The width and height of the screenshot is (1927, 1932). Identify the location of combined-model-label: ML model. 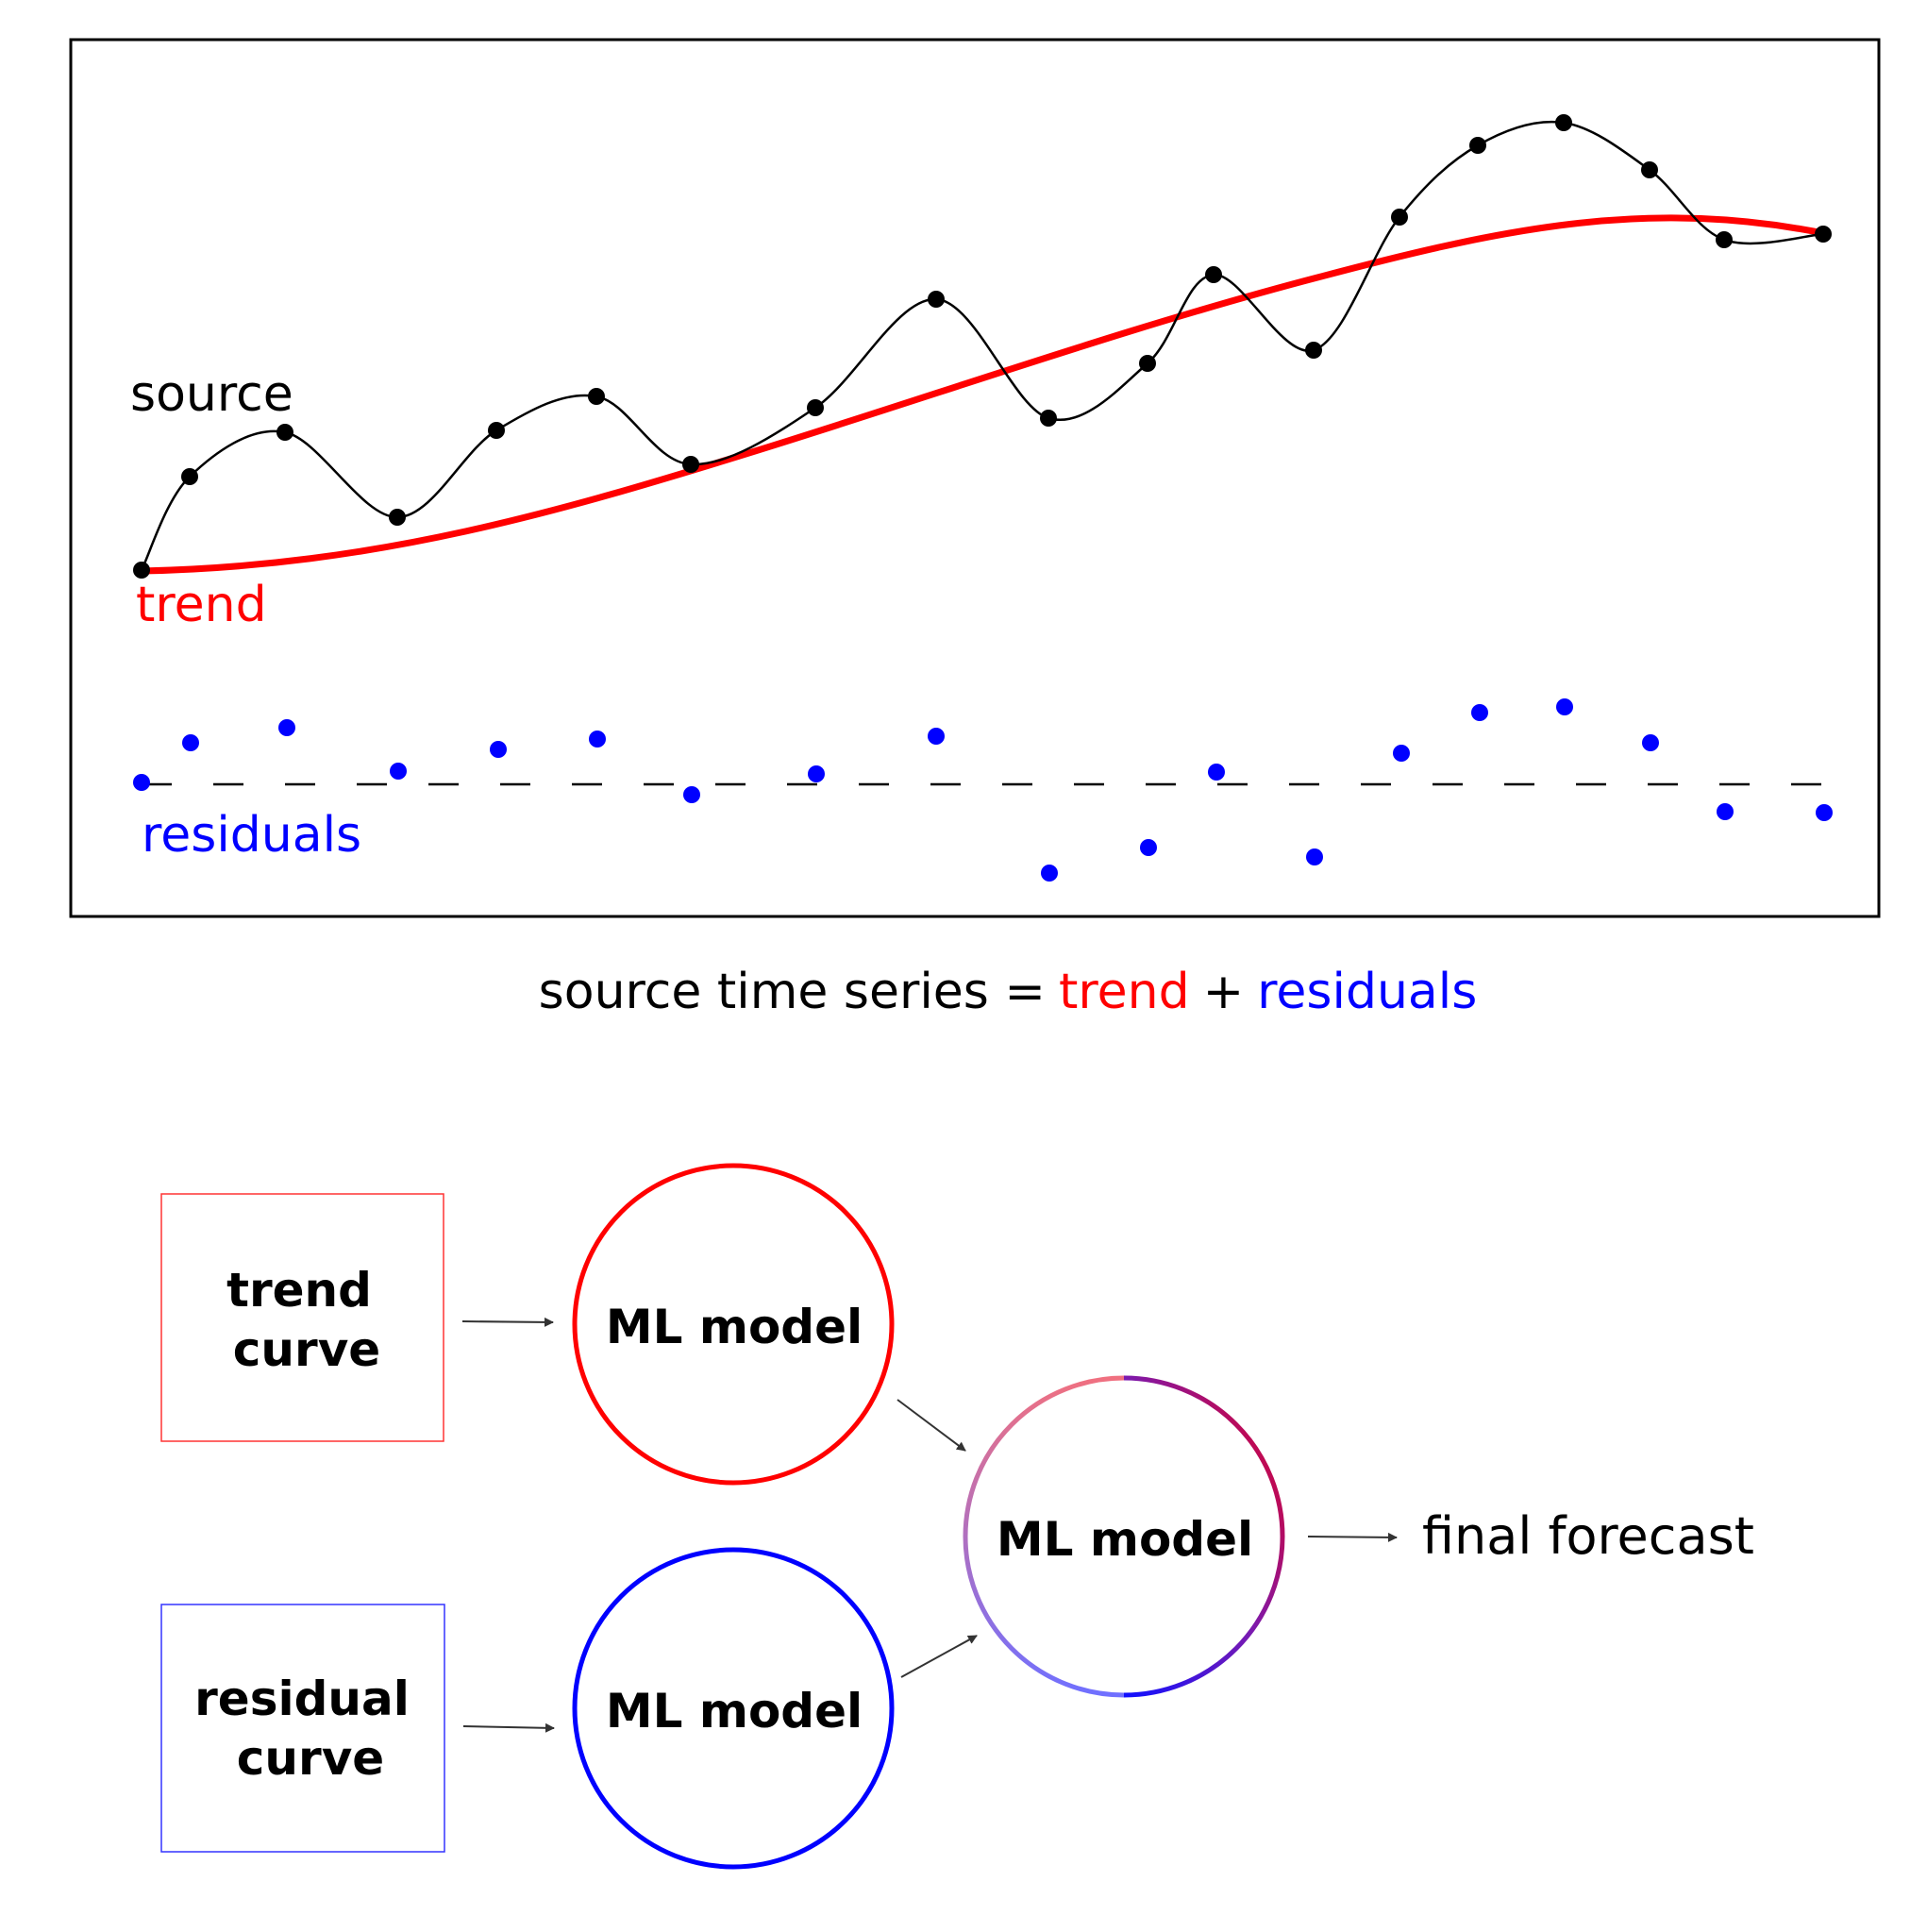
(1125, 1539).